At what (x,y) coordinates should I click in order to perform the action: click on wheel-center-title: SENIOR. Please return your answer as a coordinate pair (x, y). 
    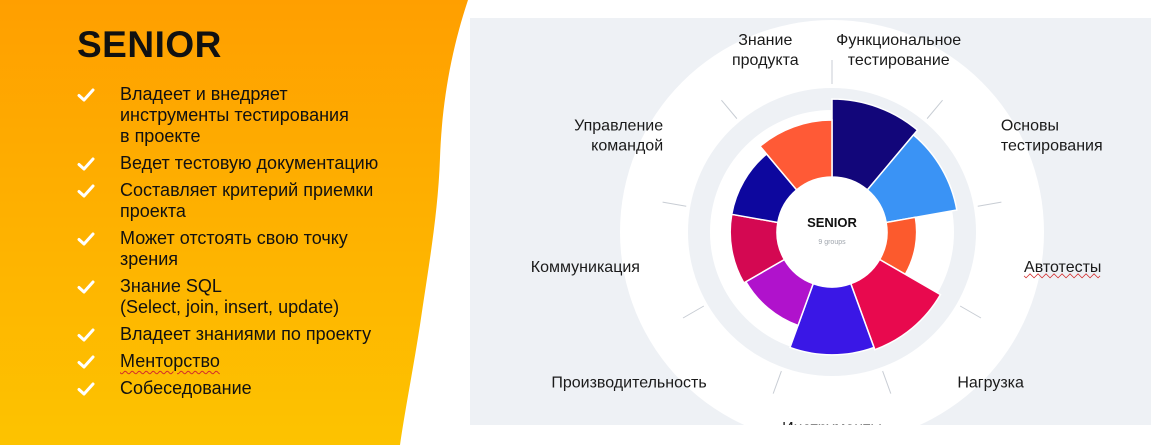
    Looking at the image, I should click on (832, 222).